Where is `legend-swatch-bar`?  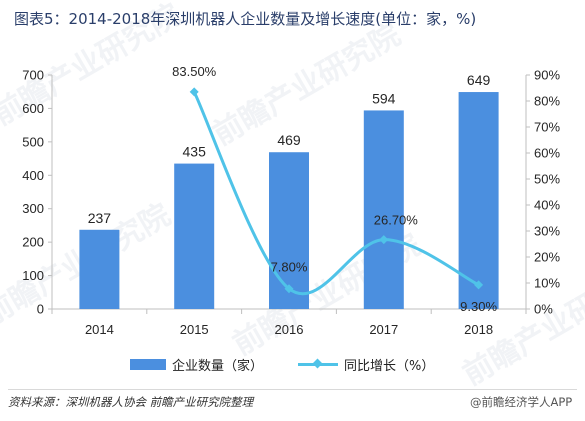 legend-swatch-bar is located at coordinates (148, 364).